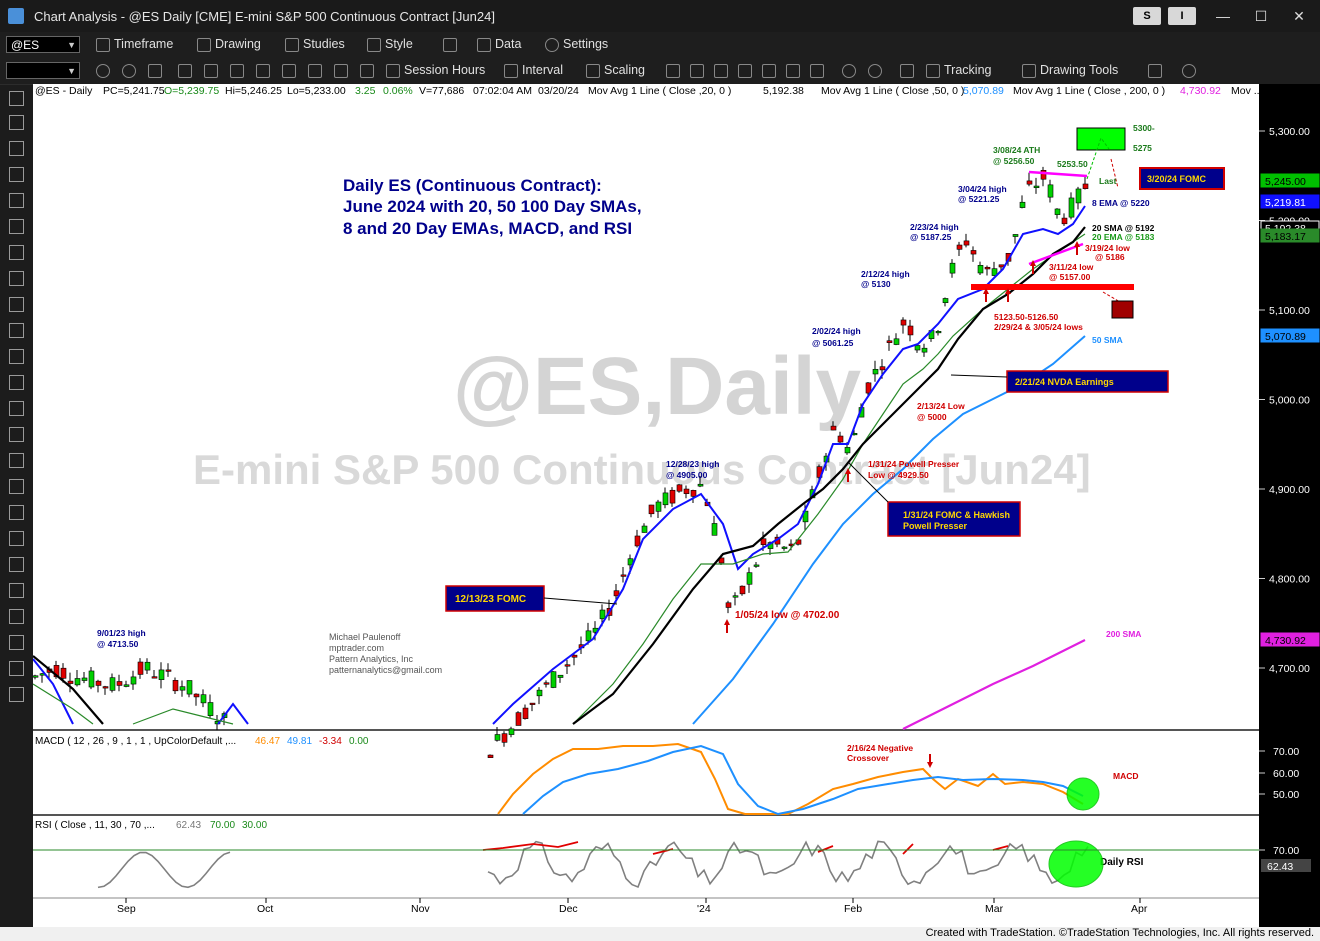  Describe the element at coordinates (542, 70) in the screenshot. I see `interval-menu: Interval` at that location.